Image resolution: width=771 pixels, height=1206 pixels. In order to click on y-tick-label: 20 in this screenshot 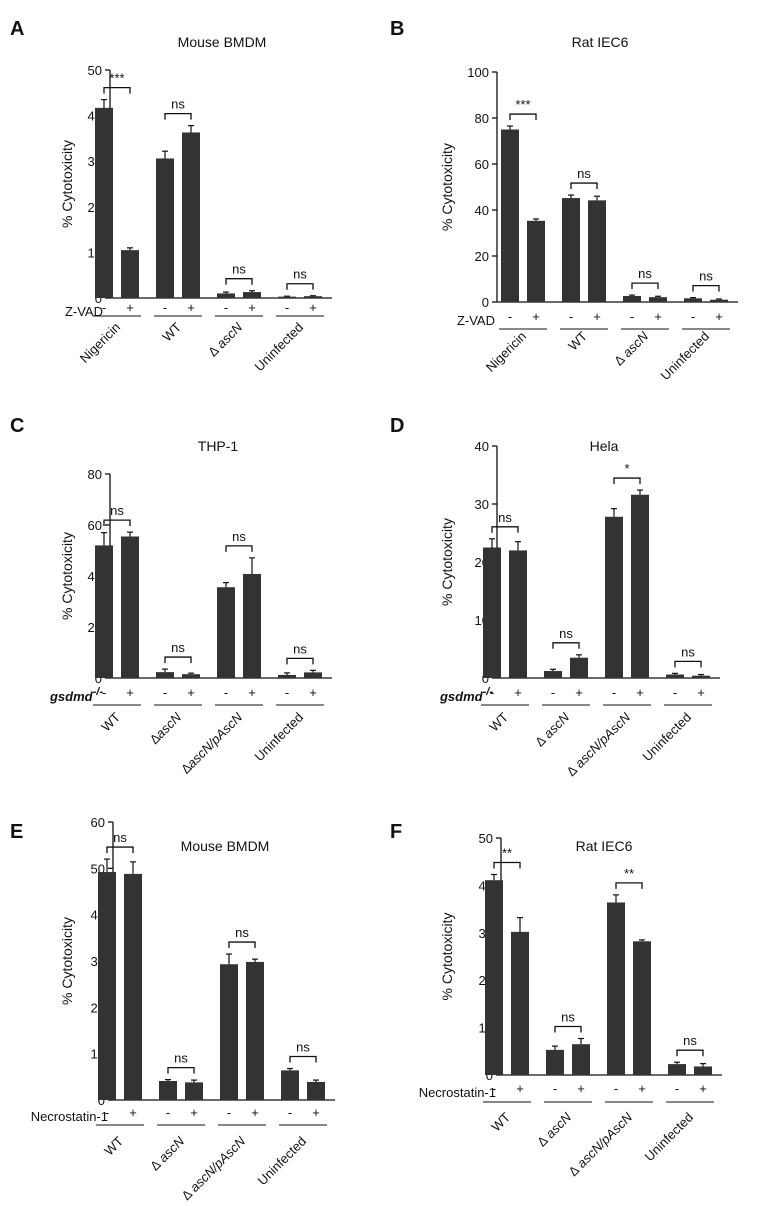, I will do `click(482, 256)`.